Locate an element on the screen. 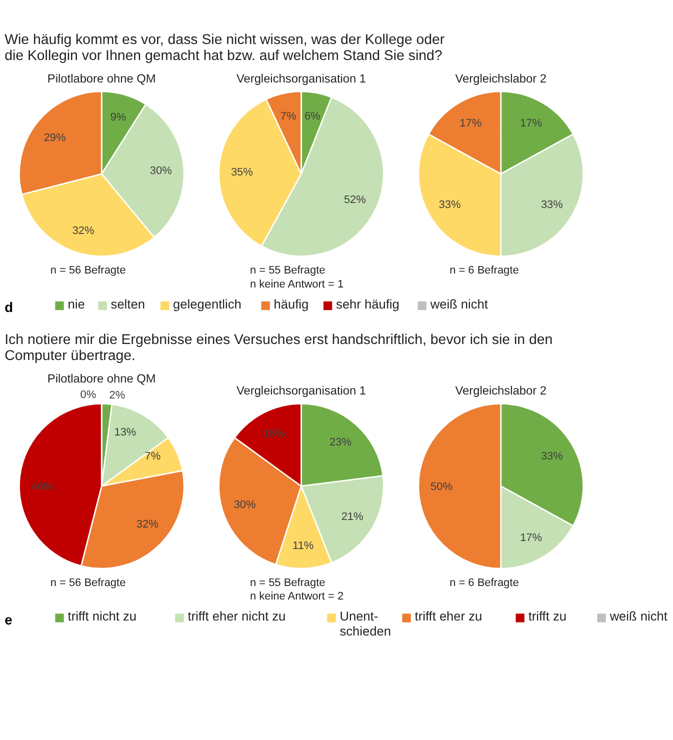  legend-label: nie is located at coordinates (76, 304).